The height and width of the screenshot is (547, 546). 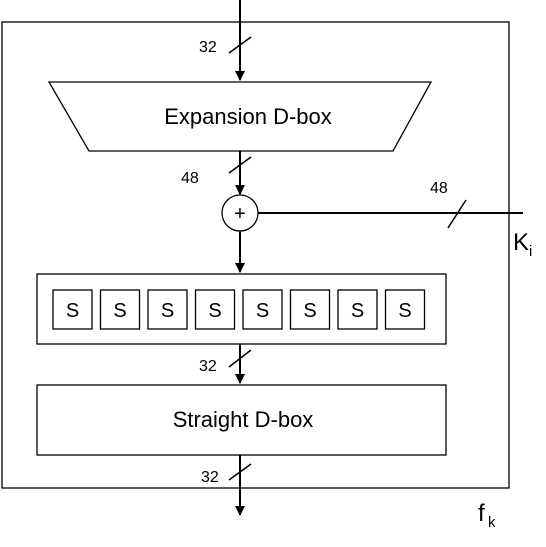 I want to click on s-box-6-label: S, so click(x=309, y=311).